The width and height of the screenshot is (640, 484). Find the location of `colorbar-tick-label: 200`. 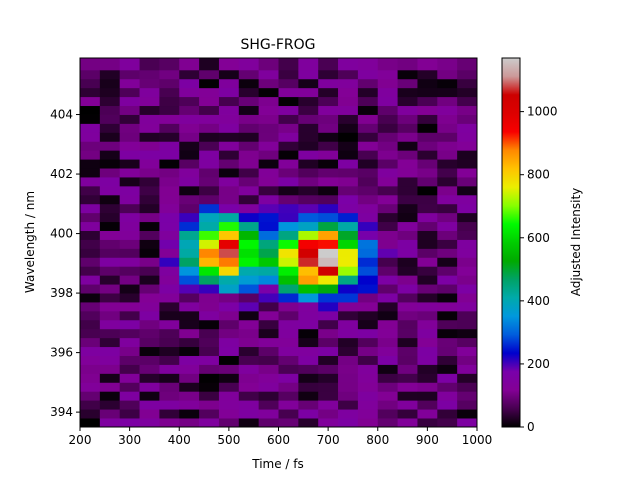

colorbar-tick-label: 200 is located at coordinates (538, 364).